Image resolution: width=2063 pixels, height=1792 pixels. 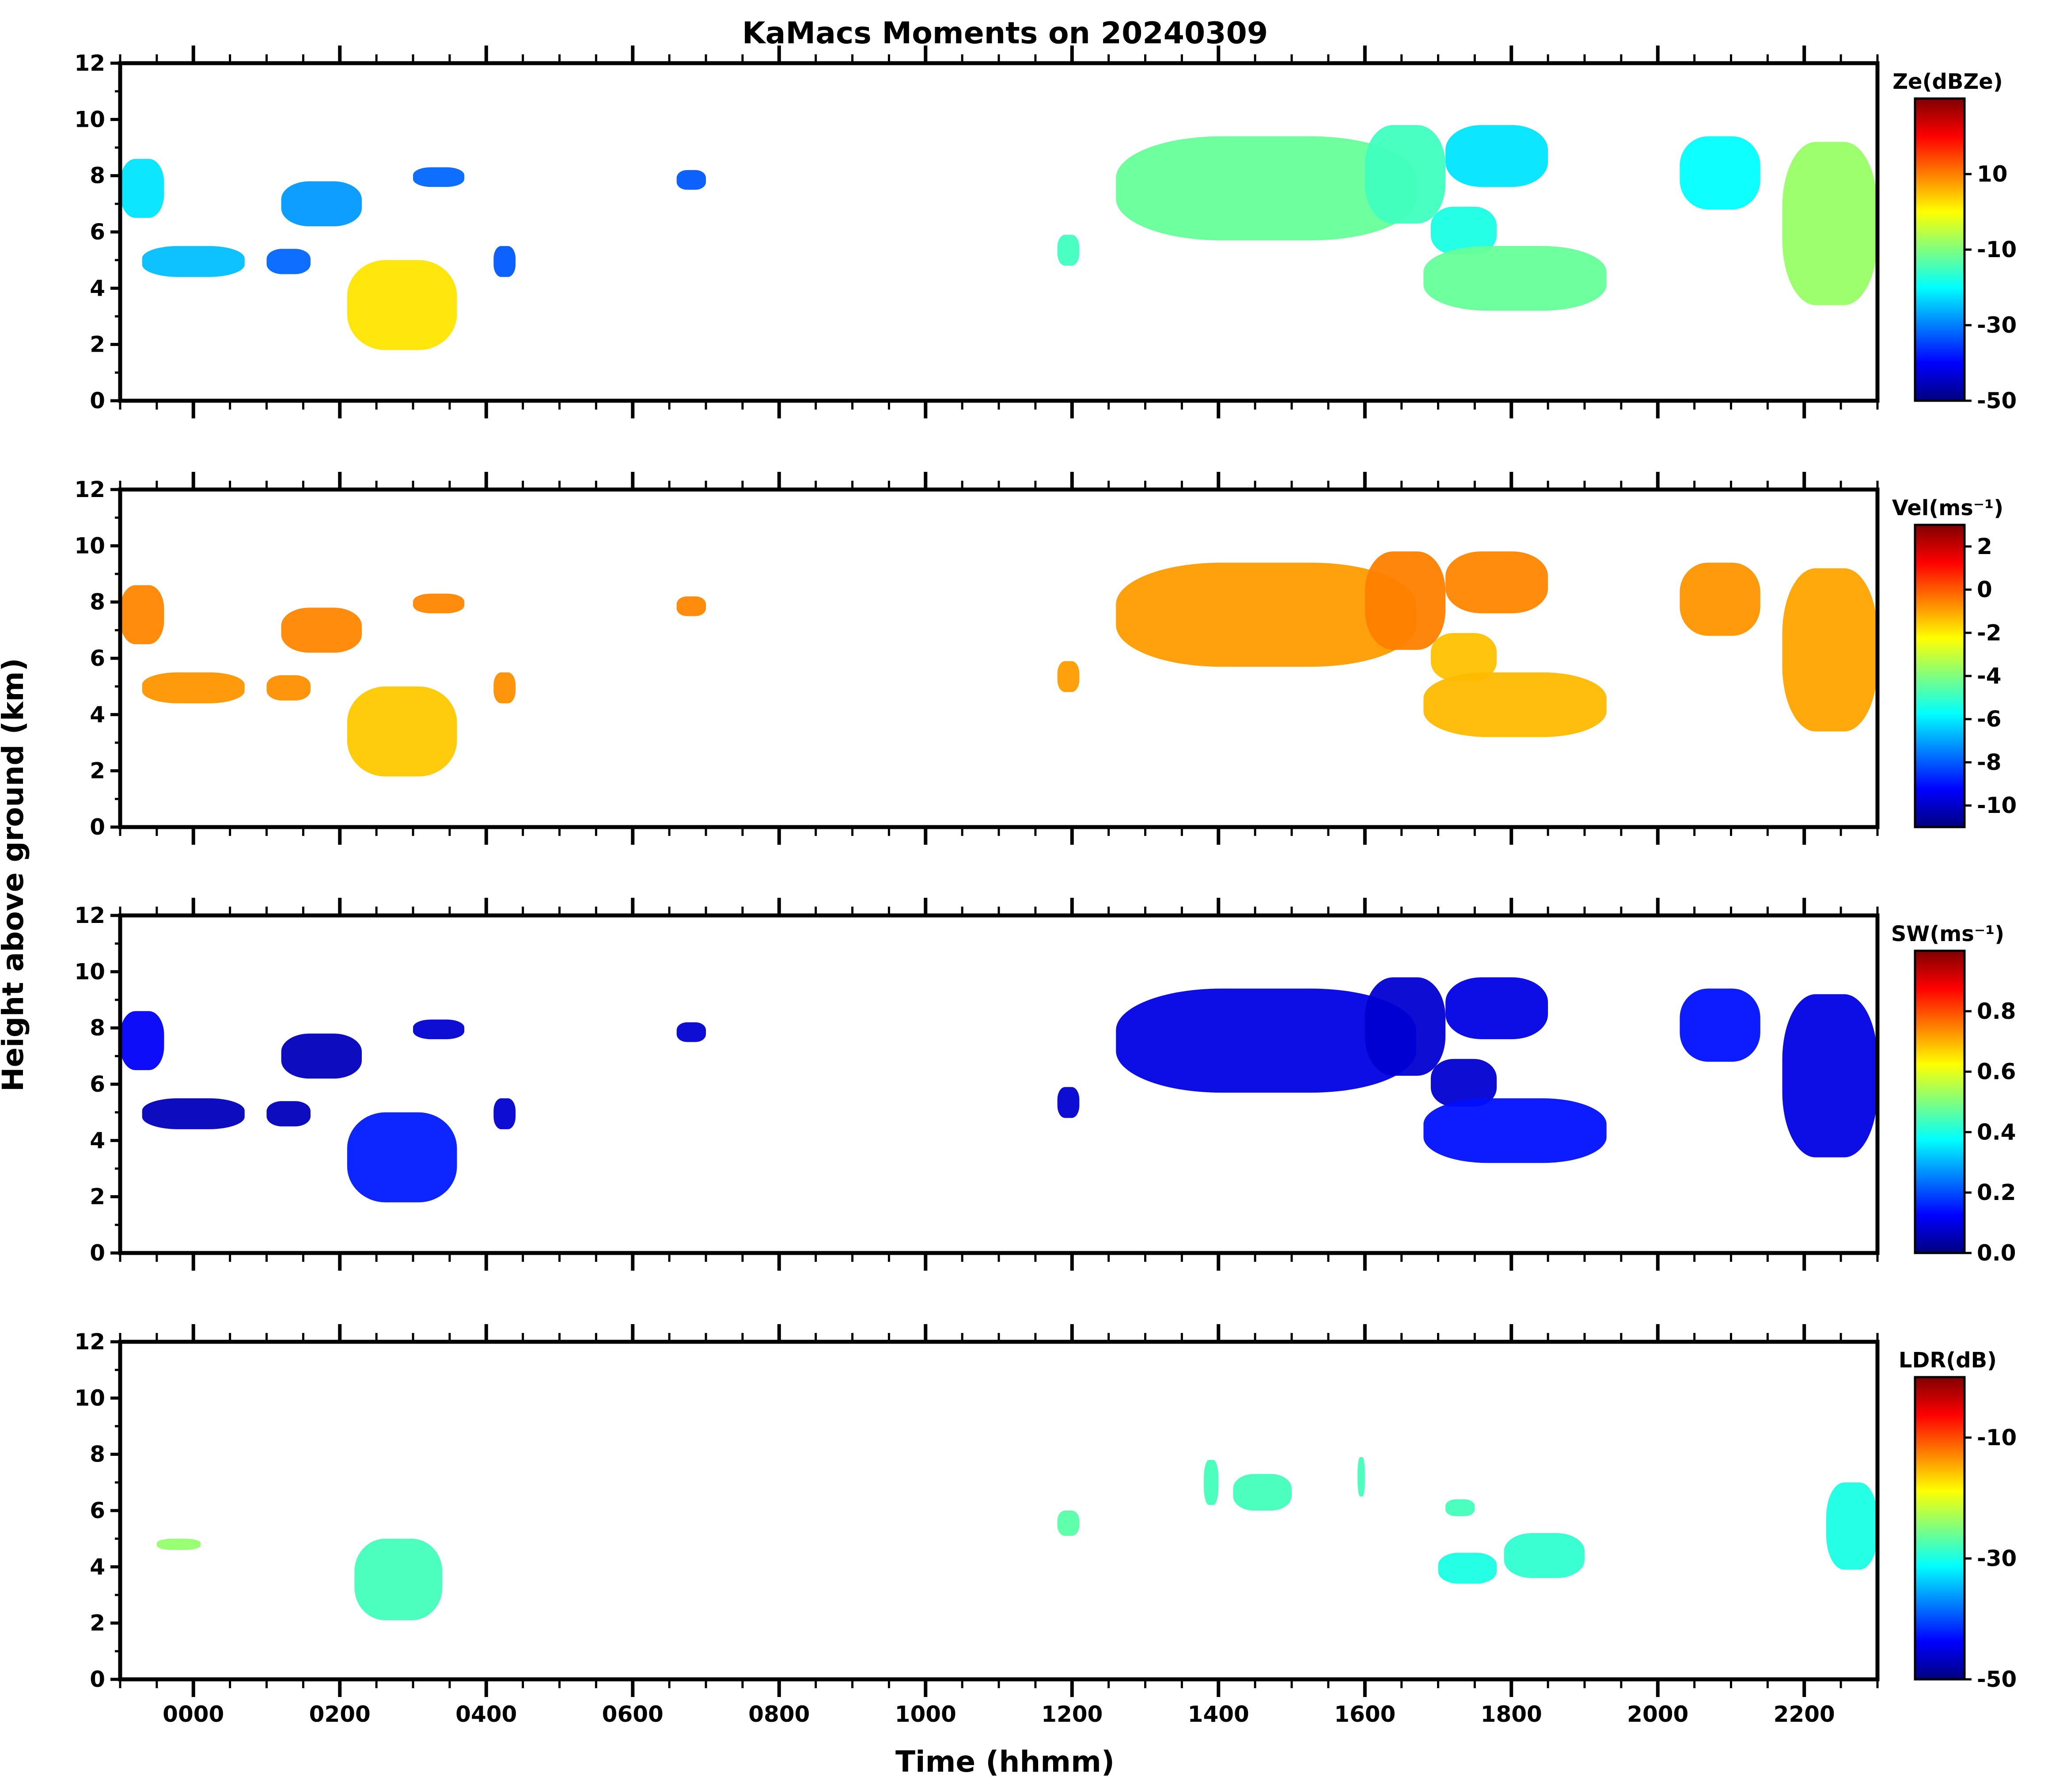 What do you see at coordinates (1996, 1011) in the screenshot?
I see `colorbar-tick-label: 0.8` at bounding box center [1996, 1011].